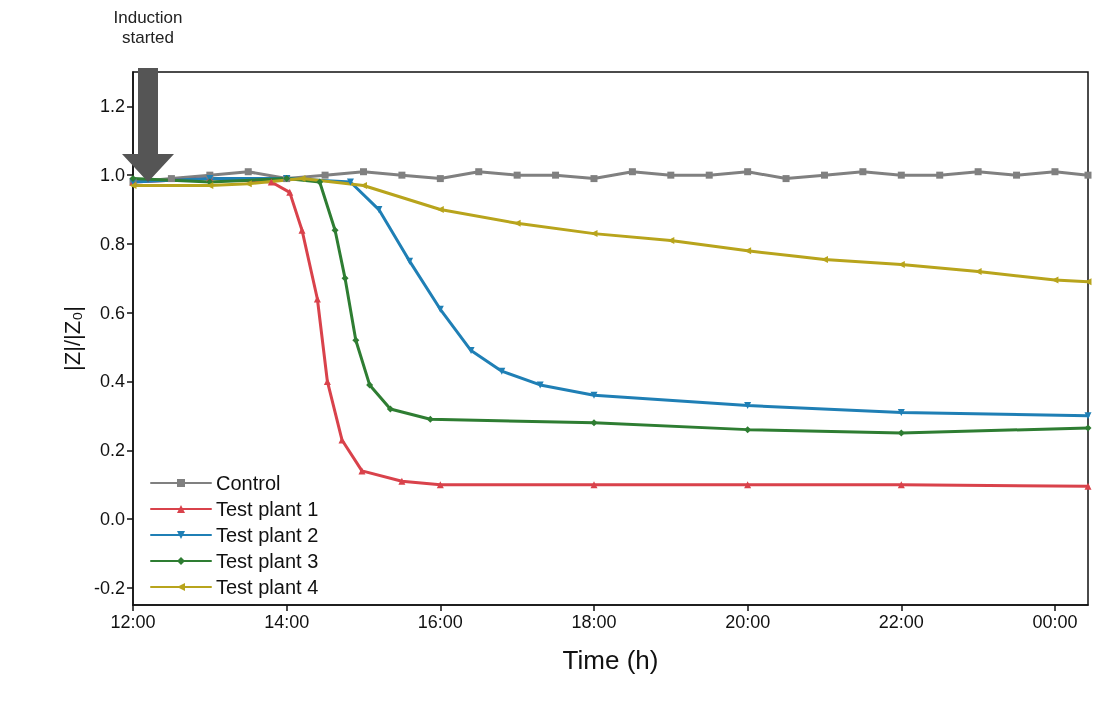  Describe the element at coordinates (133, 622) in the screenshot. I see `x-tick-label: 12:00` at that location.